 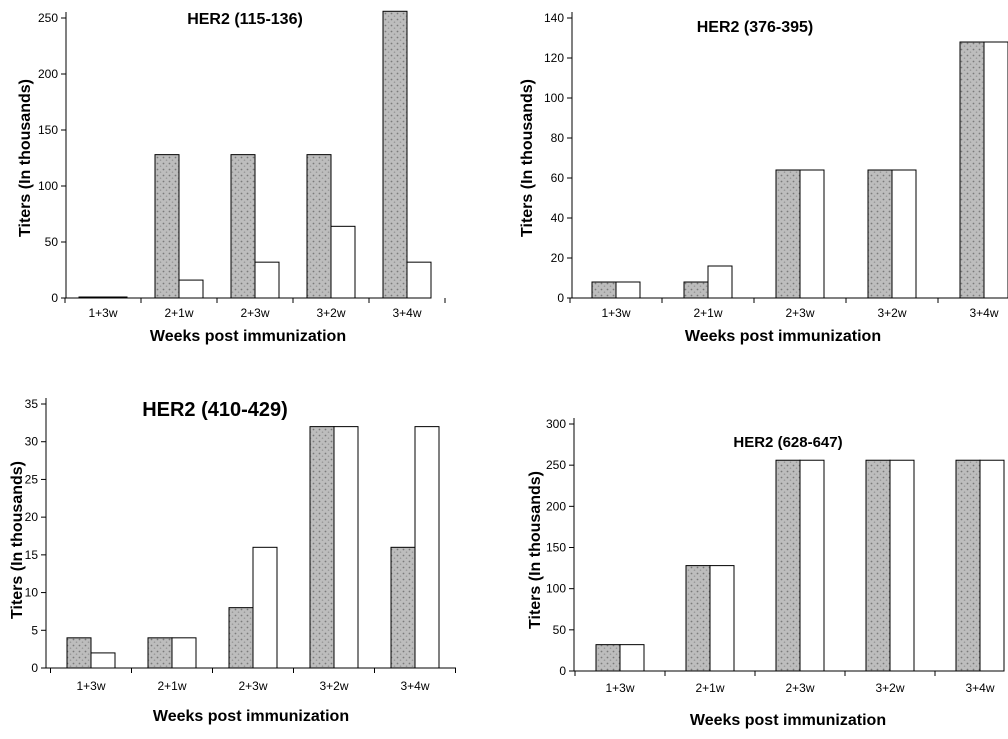 What do you see at coordinates (787, 442) in the screenshot?
I see `chart-title: HER2 (628-647)` at bounding box center [787, 442].